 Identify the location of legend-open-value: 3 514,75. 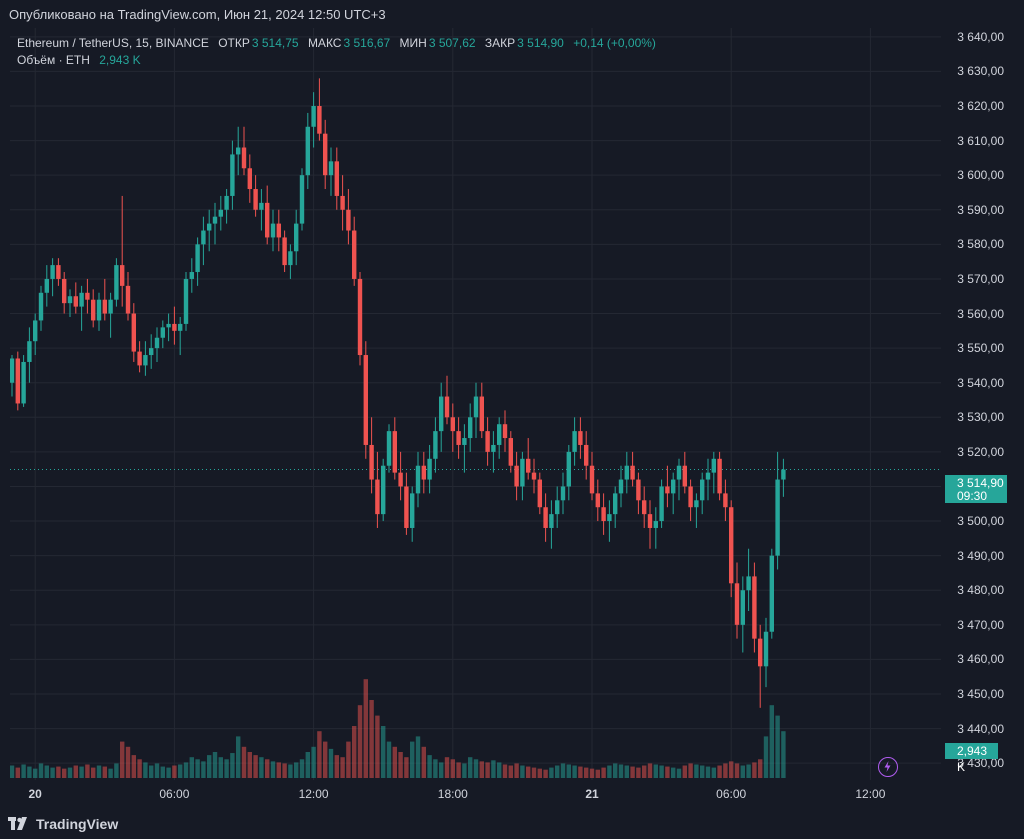
(275, 43).